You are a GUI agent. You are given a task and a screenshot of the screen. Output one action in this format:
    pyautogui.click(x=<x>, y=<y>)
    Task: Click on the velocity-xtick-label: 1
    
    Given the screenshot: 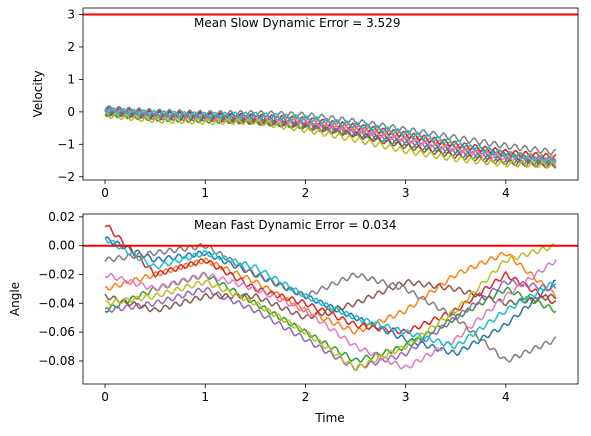 What is the action you would take?
    pyautogui.click(x=205, y=193)
    